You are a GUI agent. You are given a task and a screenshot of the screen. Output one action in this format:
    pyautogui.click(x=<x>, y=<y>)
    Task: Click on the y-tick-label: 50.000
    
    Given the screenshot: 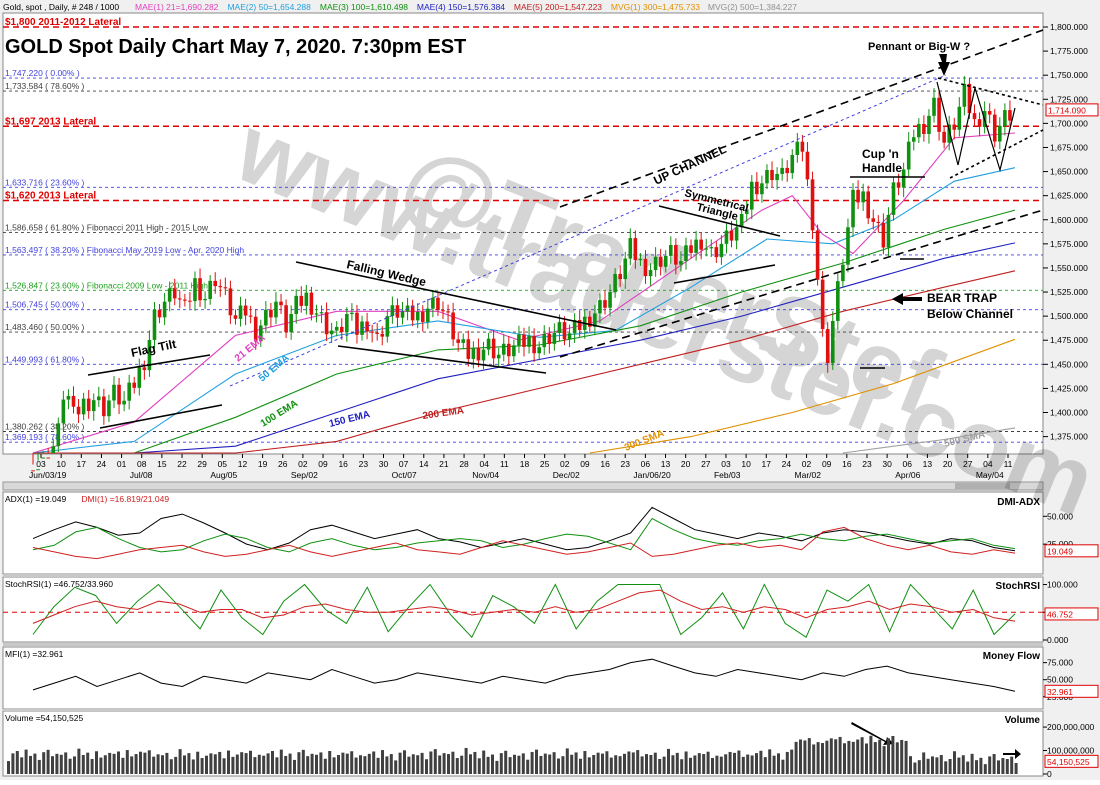 What is the action you would take?
    pyautogui.click(x=1060, y=516)
    